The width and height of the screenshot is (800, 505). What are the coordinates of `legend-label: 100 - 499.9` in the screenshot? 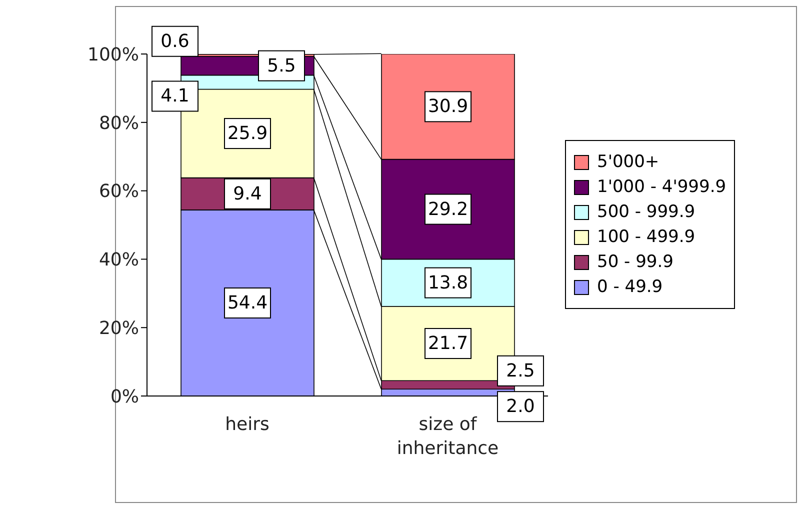 It's located at (646, 237).